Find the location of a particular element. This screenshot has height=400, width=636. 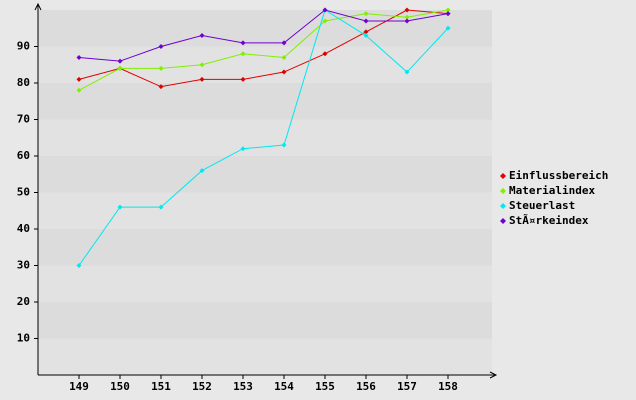

x-tick-label: 150 is located at coordinates (120, 386).